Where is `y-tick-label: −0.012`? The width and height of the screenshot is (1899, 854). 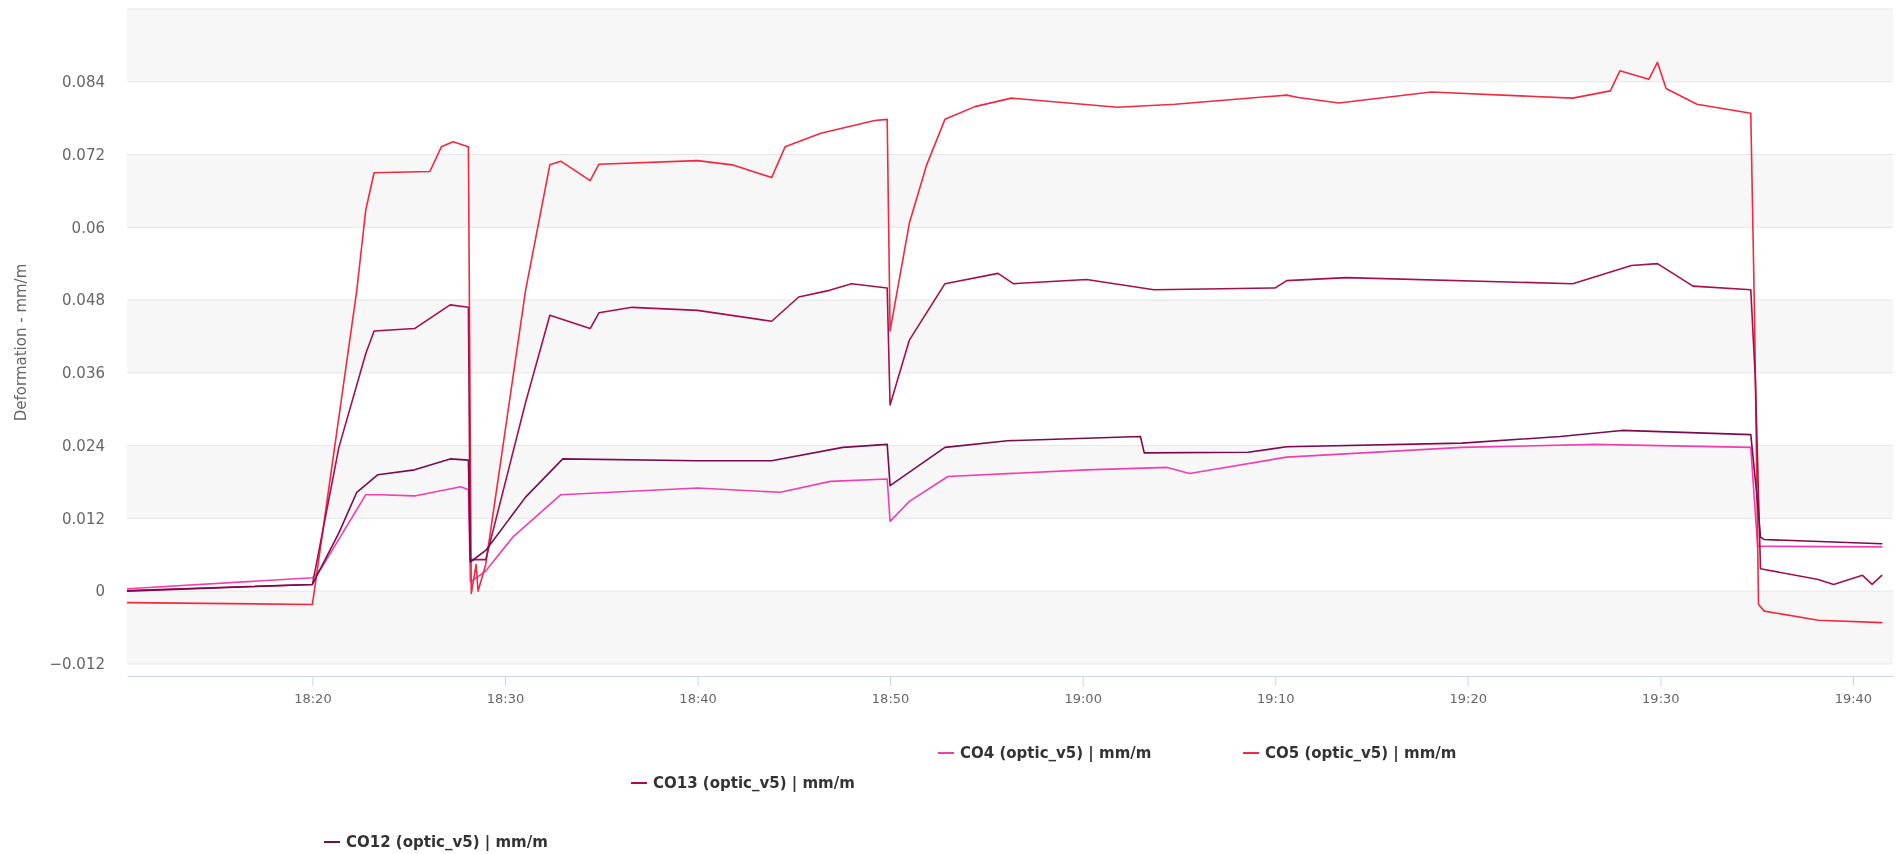
y-tick-label: −0.012 is located at coordinates (77, 664).